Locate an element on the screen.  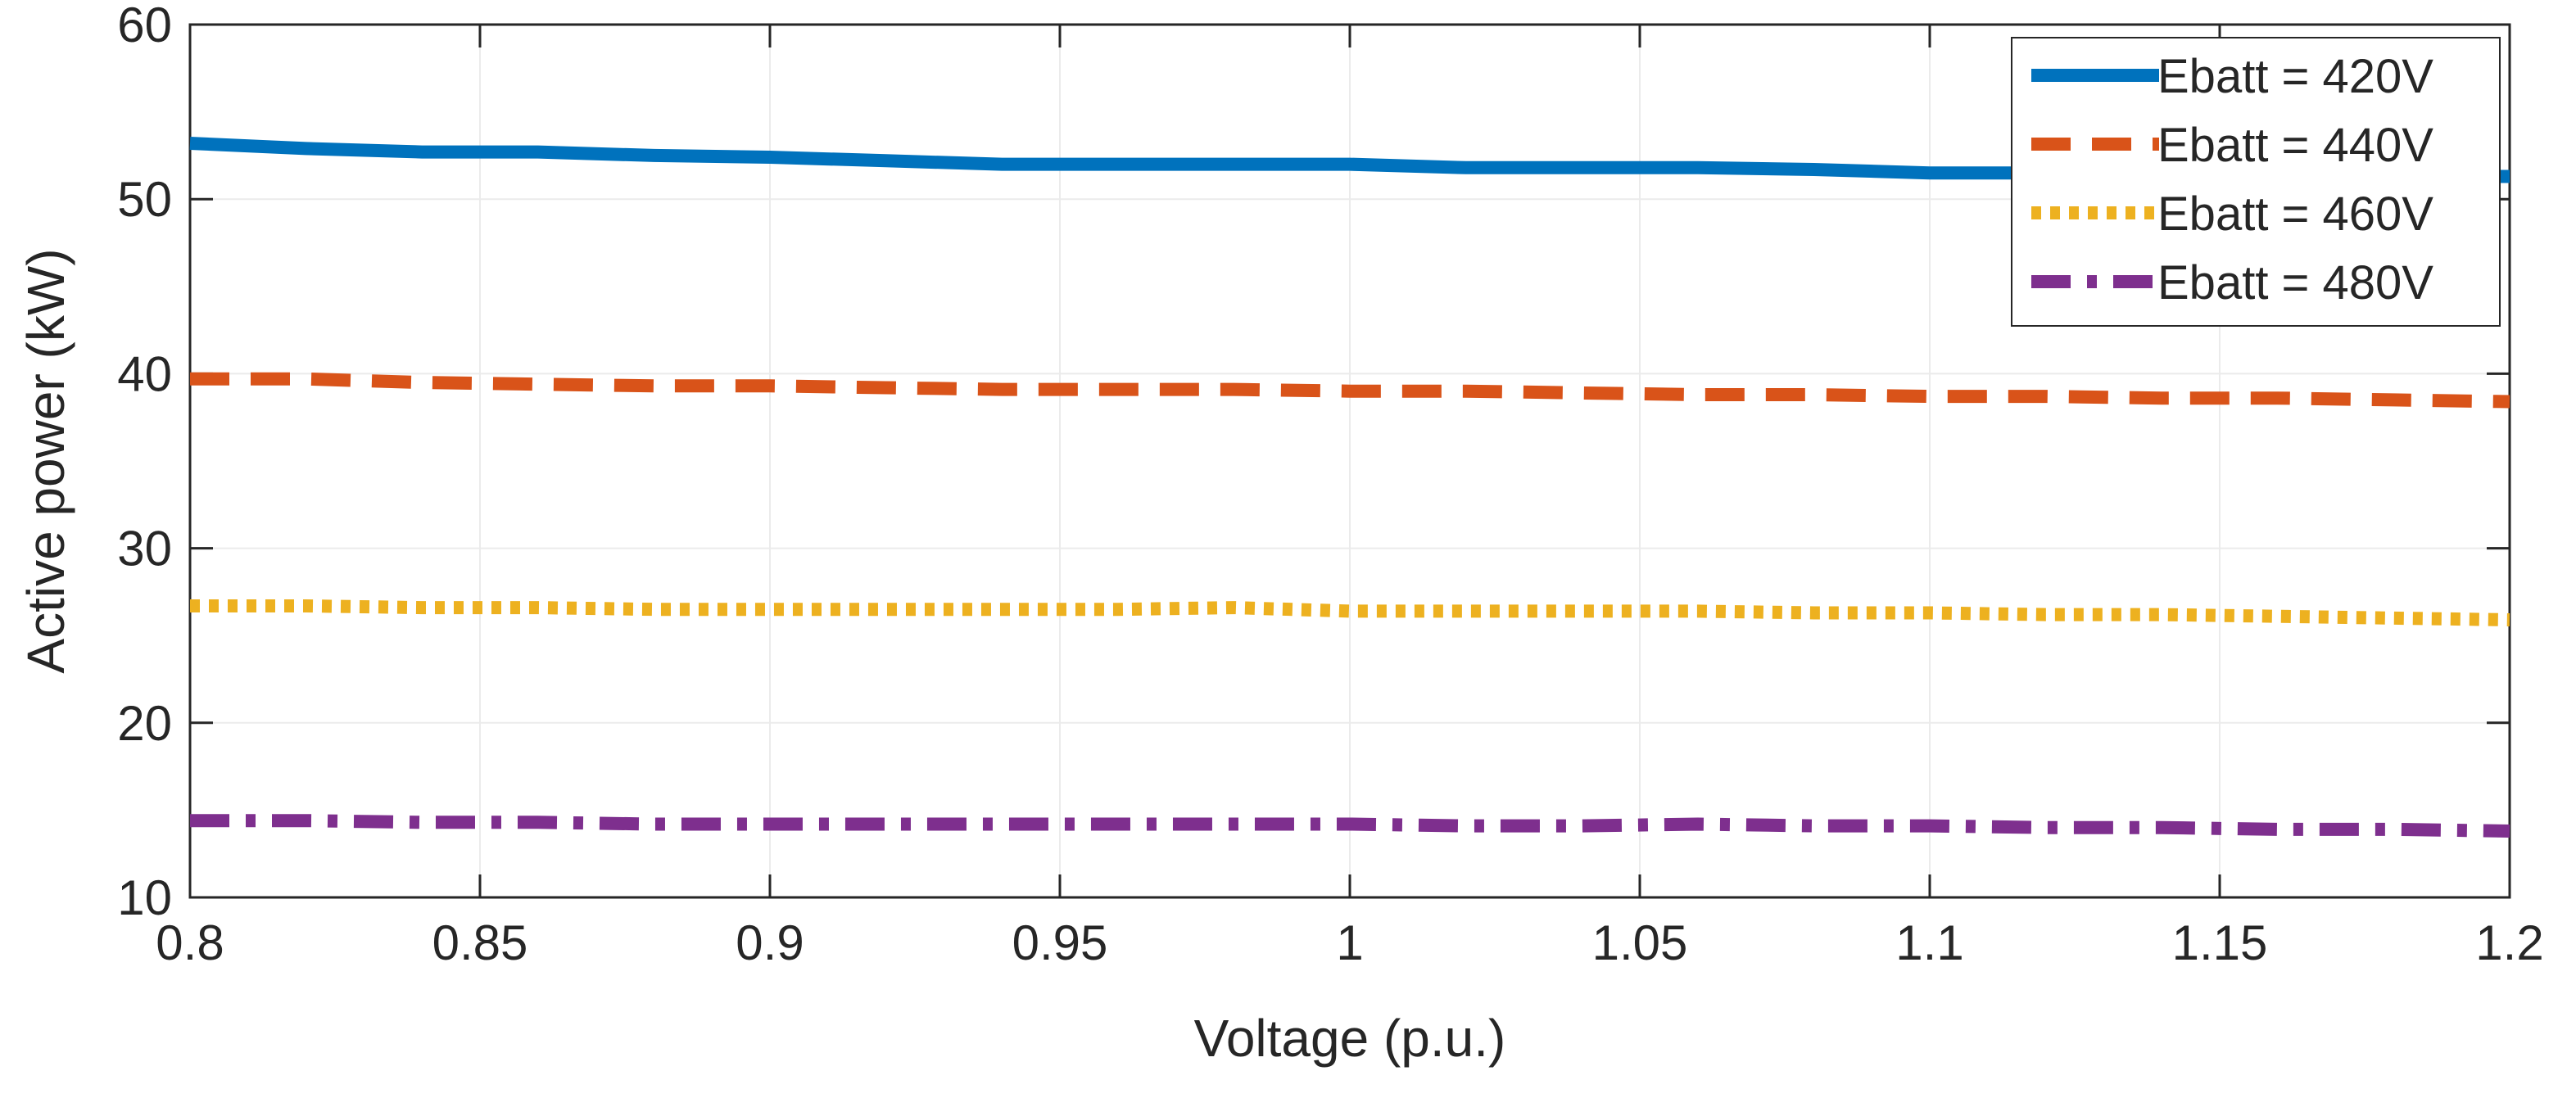
x-tick-label: 0.8 is located at coordinates (190, 942).